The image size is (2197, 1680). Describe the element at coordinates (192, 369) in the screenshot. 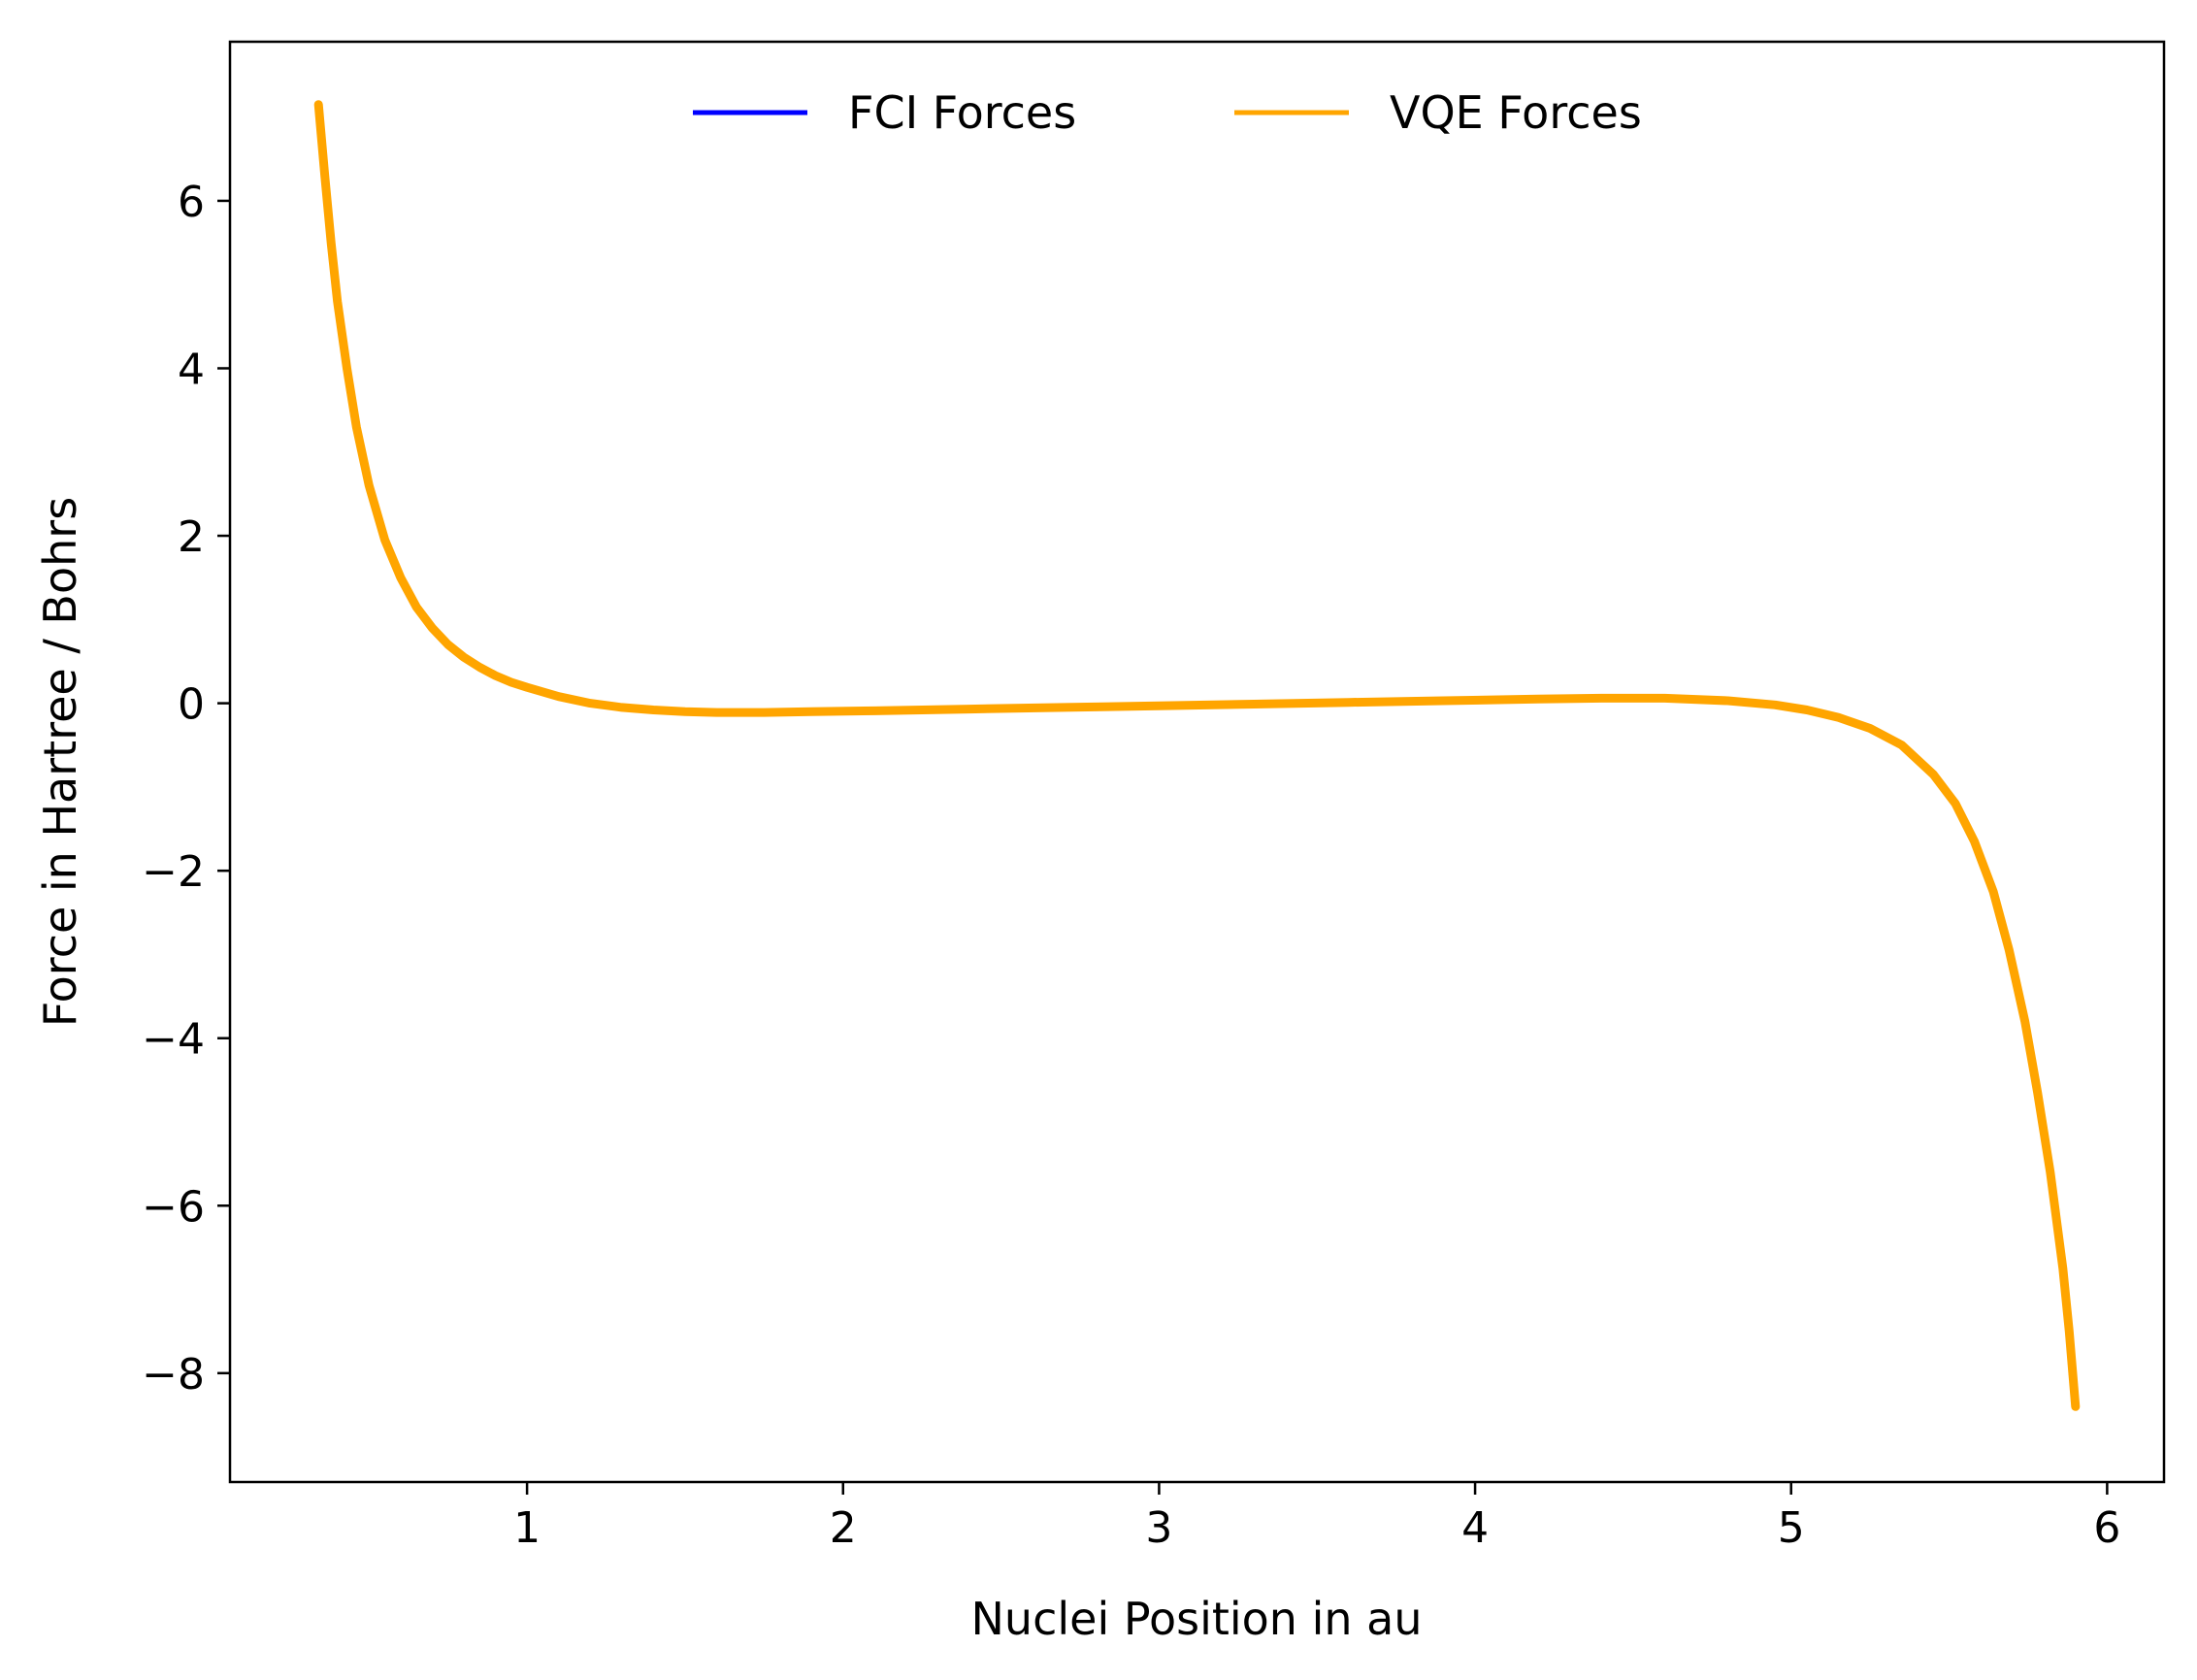

I see `y-tick-label: 4` at that location.